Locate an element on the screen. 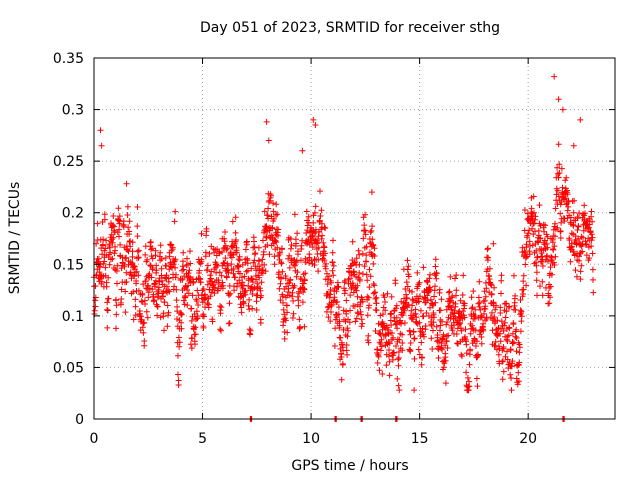  y-tick-label: 0.2 is located at coordinates (73, 214).